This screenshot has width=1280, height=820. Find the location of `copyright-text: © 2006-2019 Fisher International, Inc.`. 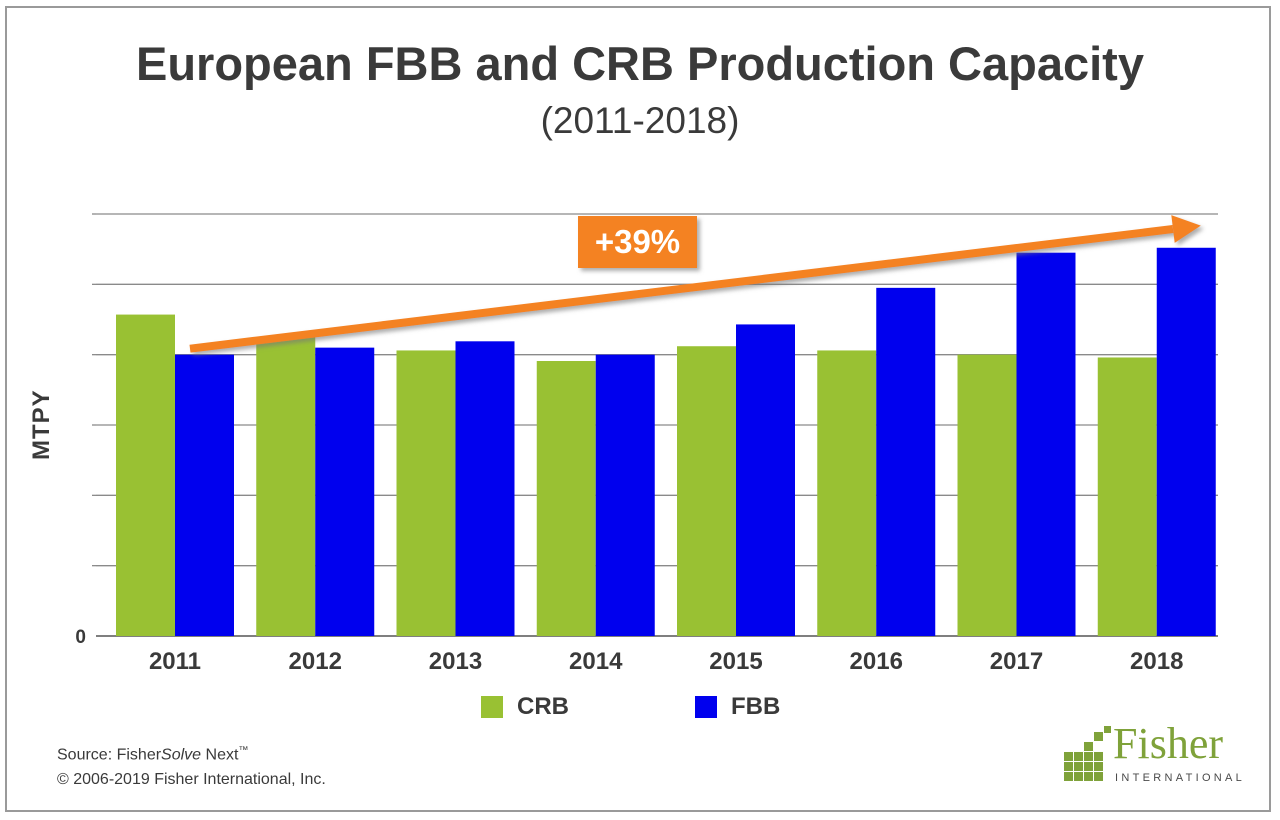

copyright-text: © 2006-2019 Fisher International, Inc. is located at coordinates (191, 780).